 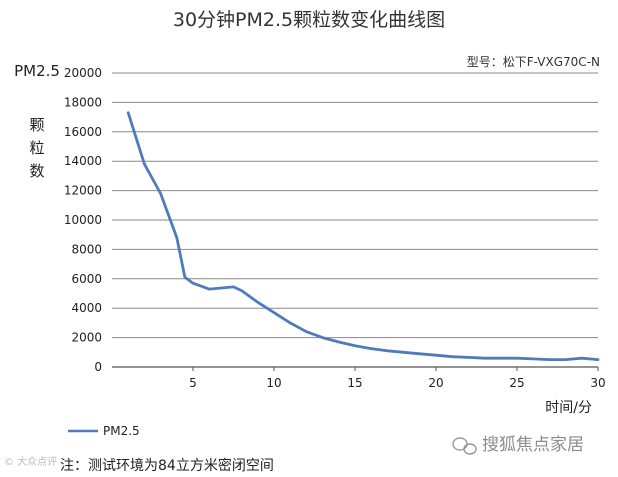 What do you see at coordinates (597, 383) in the screenshot?
I see `x-tick-label: 30` at bounding box center [597, 383].